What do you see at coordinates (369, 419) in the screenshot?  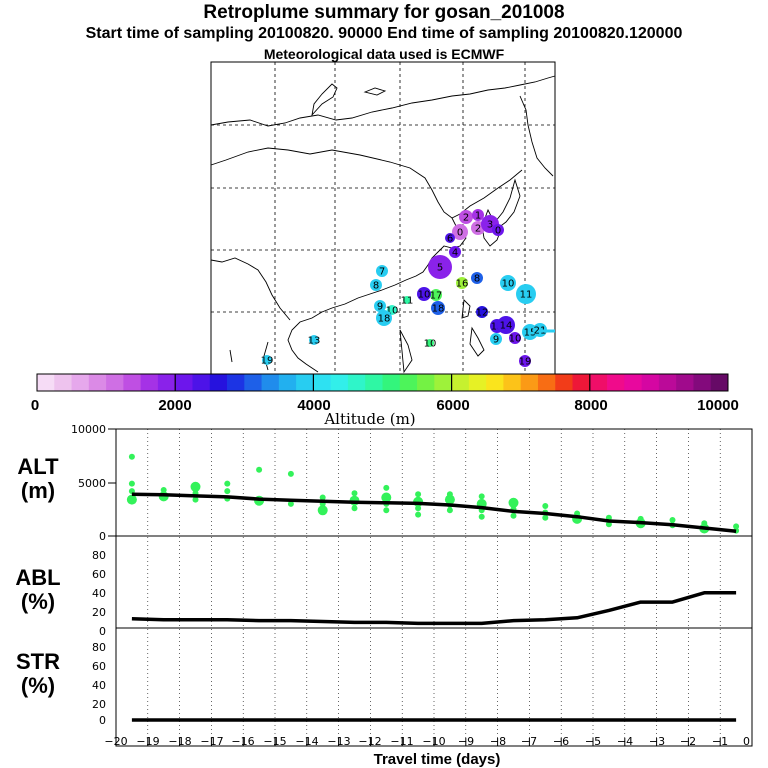 I see `colorbar-axis-label: Altitude (m)` at bounding box center [369, 419].